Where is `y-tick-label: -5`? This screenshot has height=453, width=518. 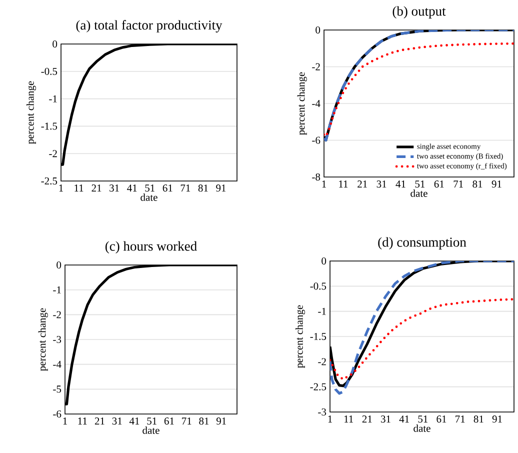 y-tick-label: -5 is located at coordinates (57, 389).